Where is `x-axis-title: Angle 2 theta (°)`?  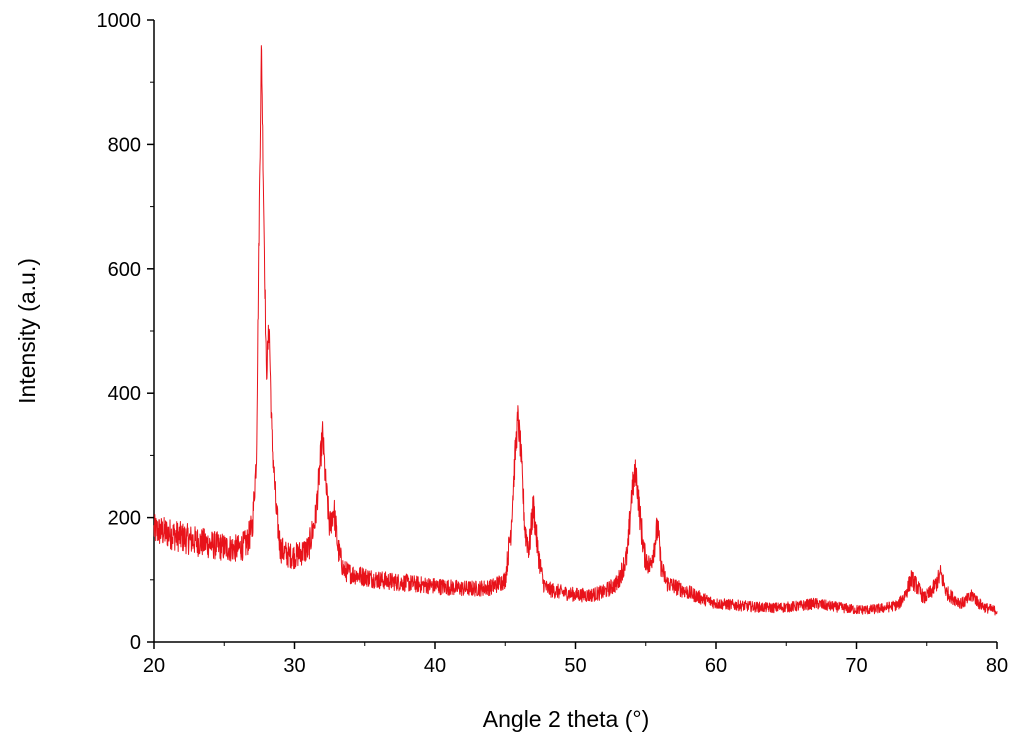
x-axis-title: Angle 2 theta (°) is located at coordinates (566, 719).